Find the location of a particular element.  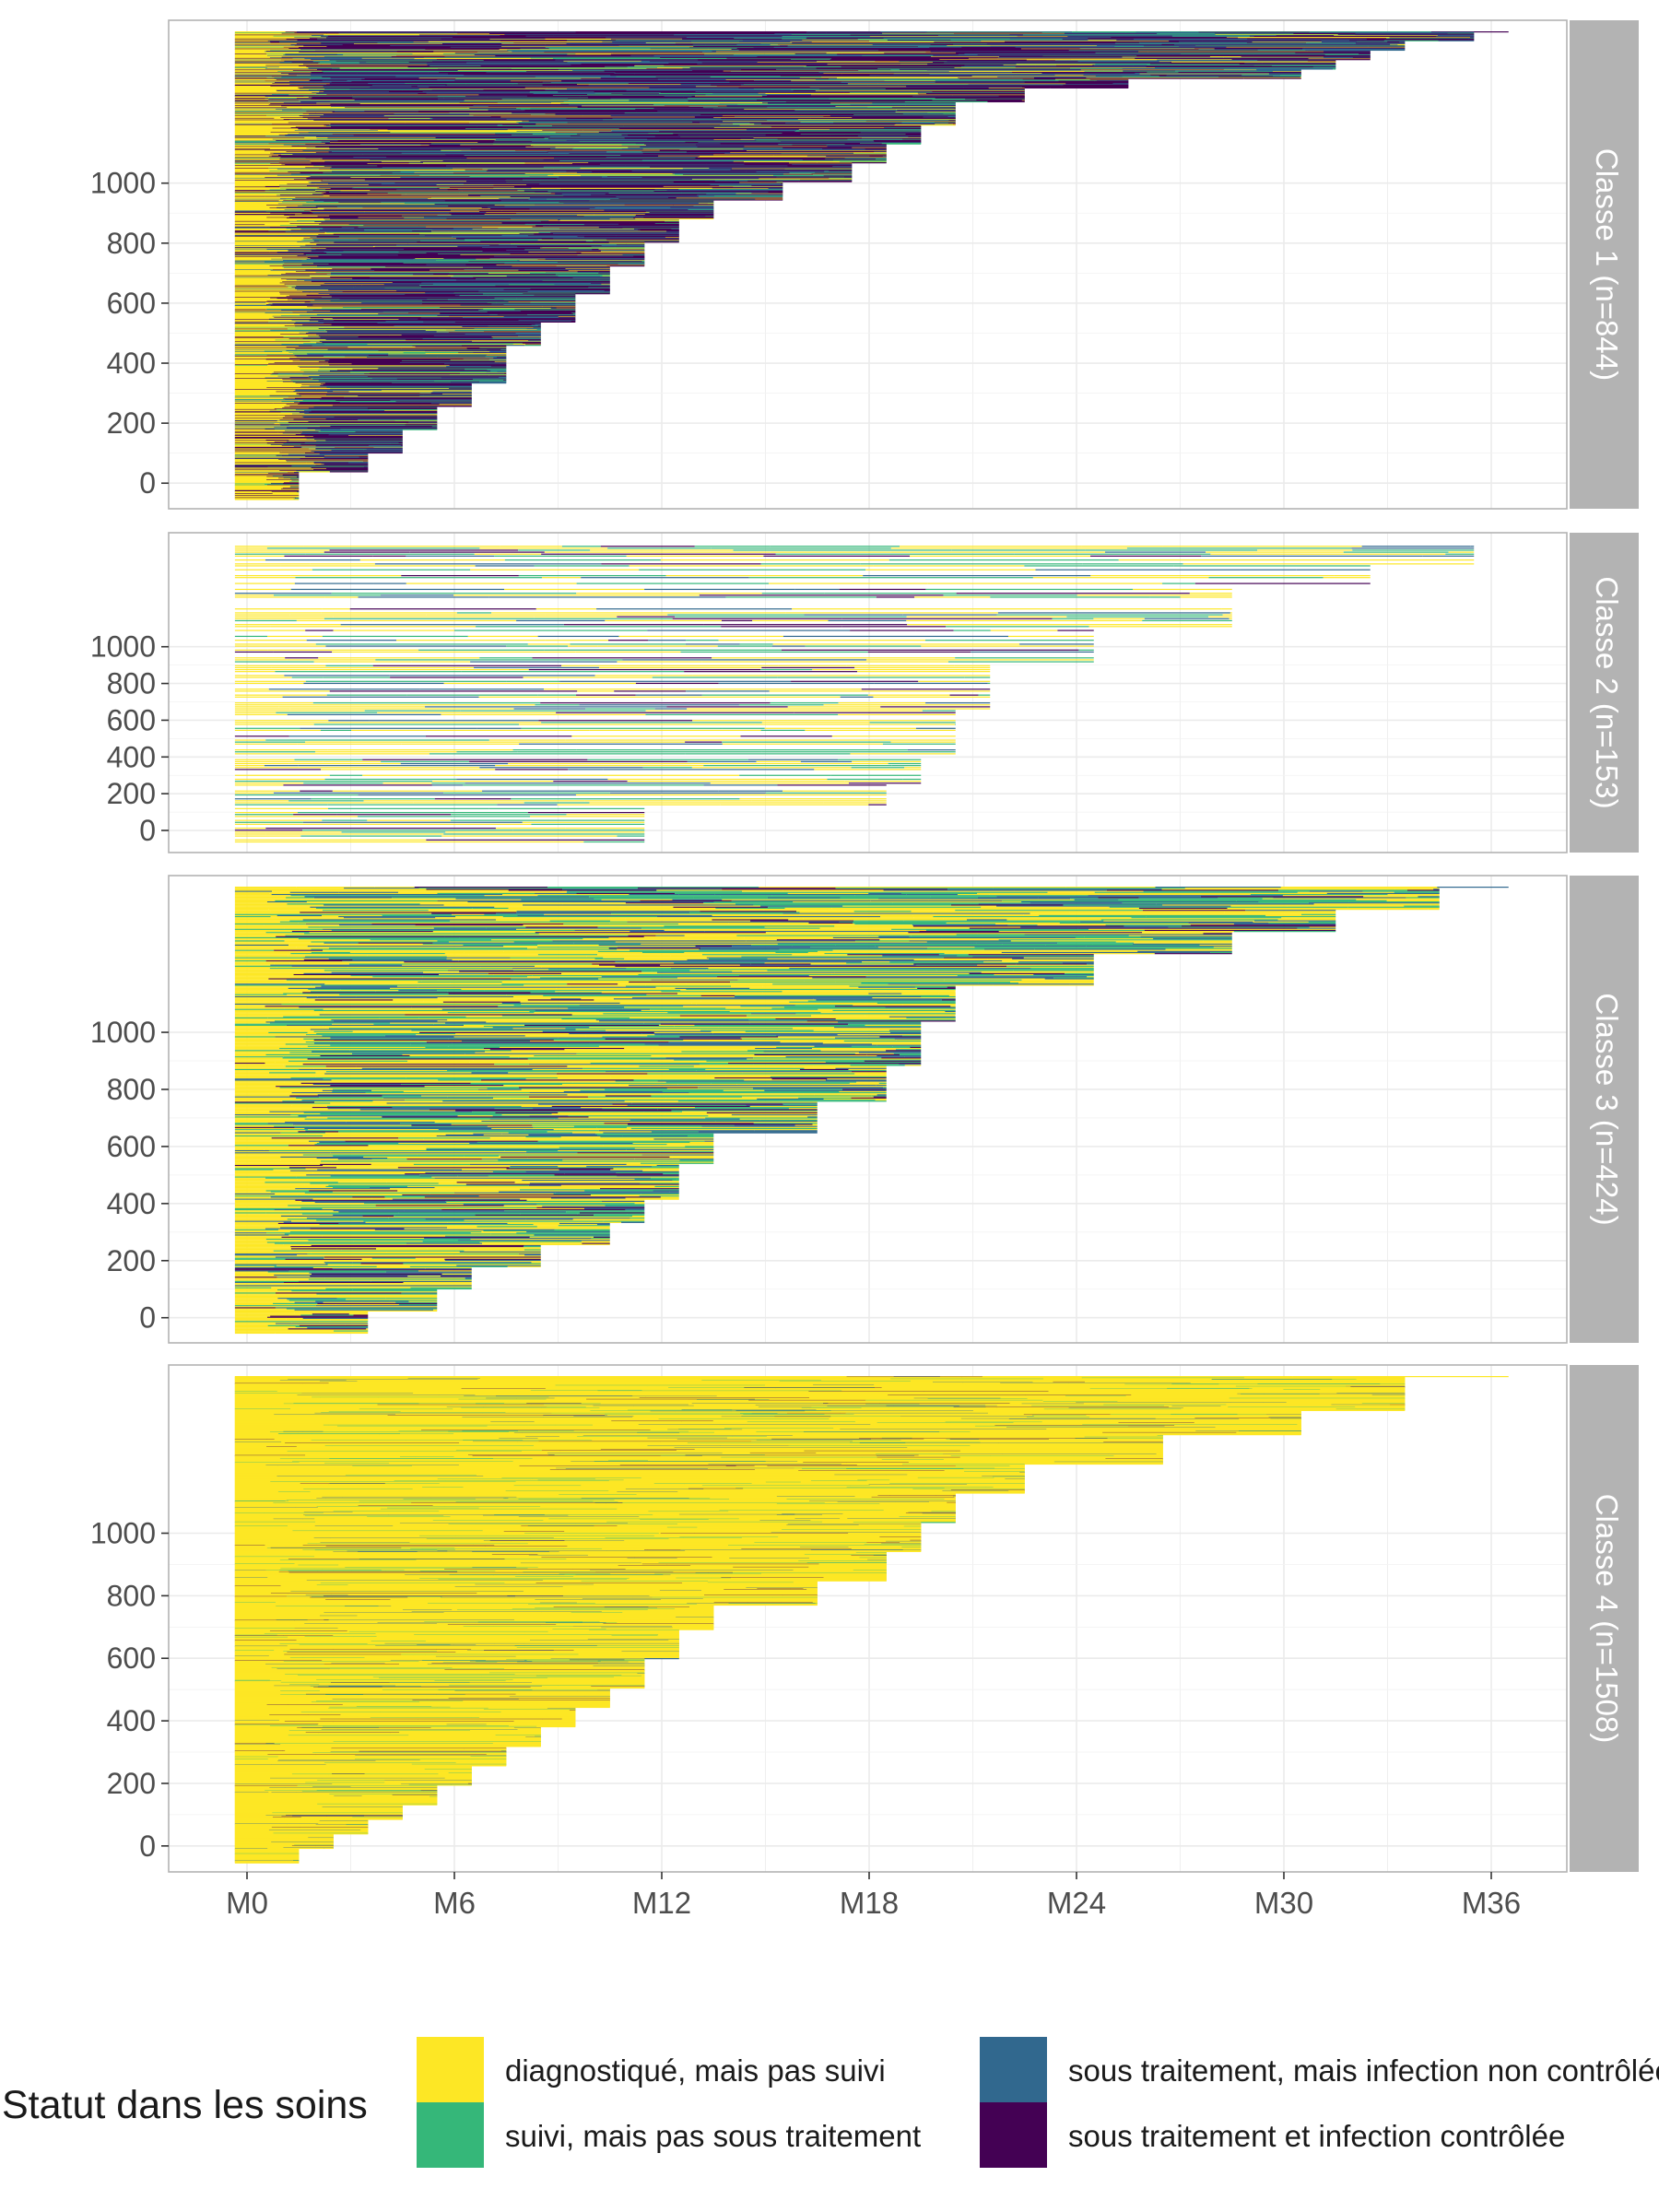

y-tick-label: 0 is located at coordinates (147, 483).